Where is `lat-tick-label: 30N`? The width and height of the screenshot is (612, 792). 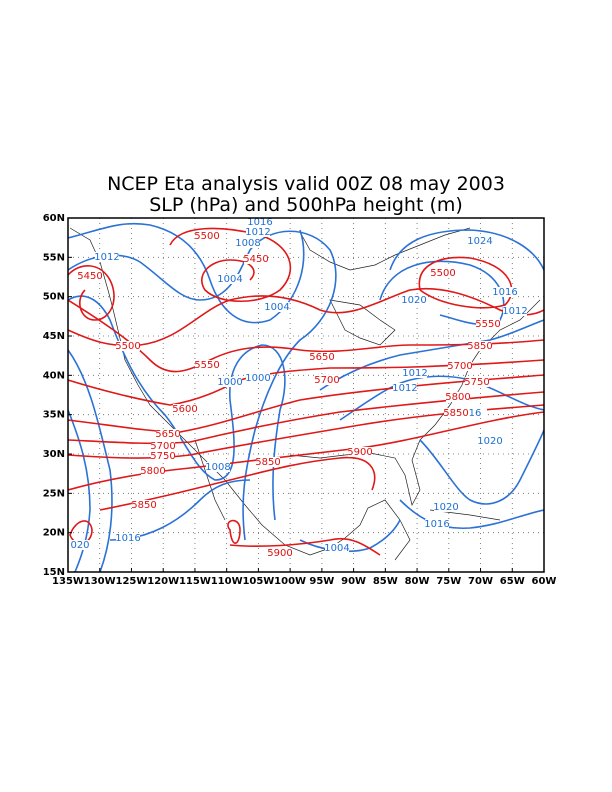
lat-tick-label: 30N is located at coordinates (54, 454).